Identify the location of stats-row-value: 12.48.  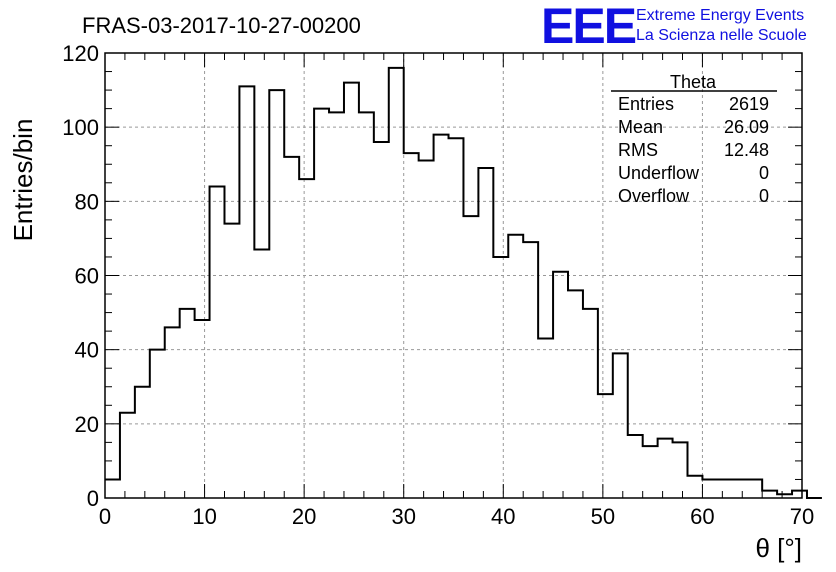
(746, 150).